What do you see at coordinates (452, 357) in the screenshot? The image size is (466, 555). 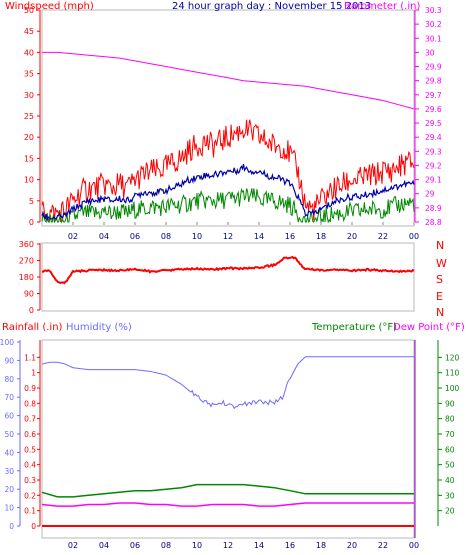 I see `temp-tick-label: 120` at bounding box center [452, 357].